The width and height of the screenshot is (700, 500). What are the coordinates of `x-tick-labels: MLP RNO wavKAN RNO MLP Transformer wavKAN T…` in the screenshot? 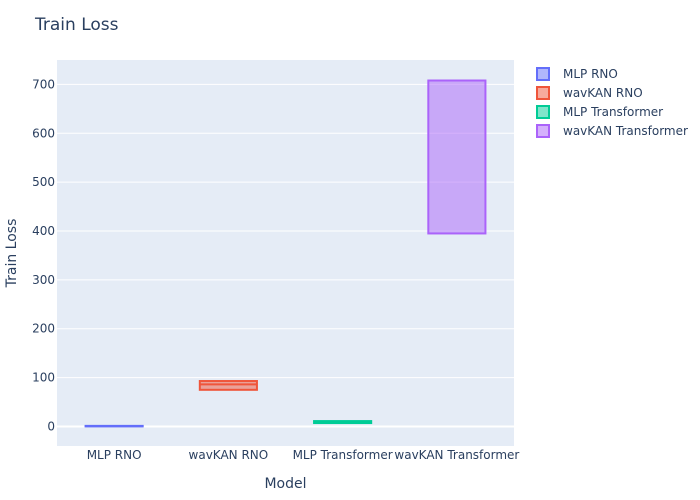 It's located at (303, 455).